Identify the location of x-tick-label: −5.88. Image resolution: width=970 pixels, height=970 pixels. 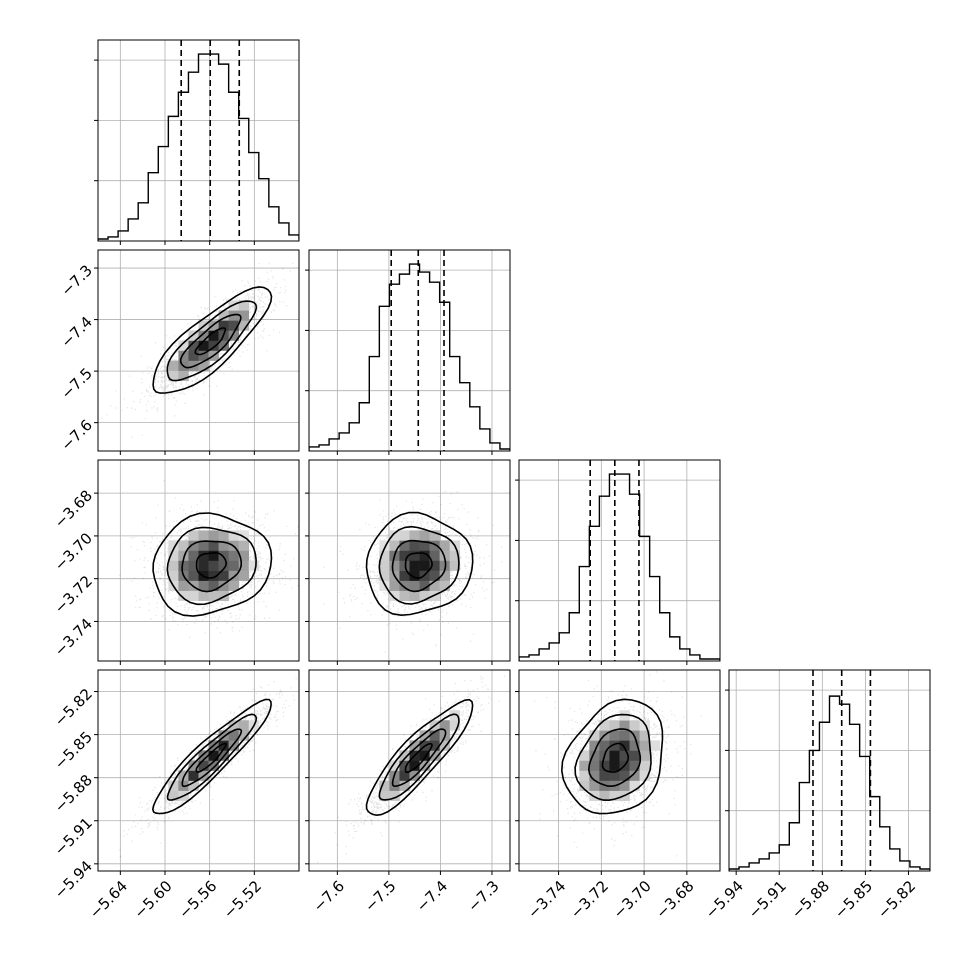
(810, 899).